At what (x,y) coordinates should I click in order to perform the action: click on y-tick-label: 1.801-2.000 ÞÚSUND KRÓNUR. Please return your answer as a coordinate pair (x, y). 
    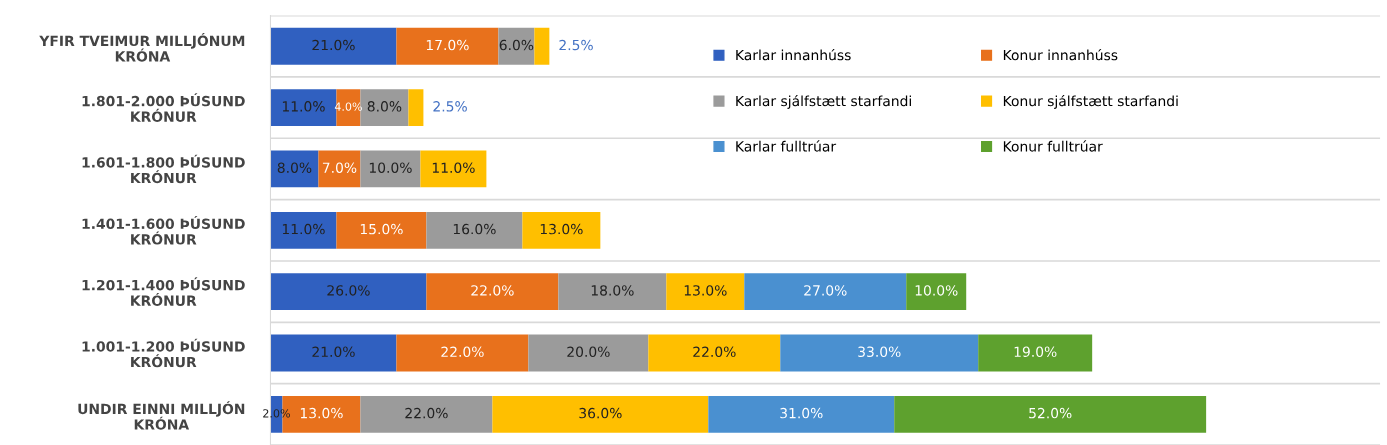
    Looking at the image, I should click on (163, 107).